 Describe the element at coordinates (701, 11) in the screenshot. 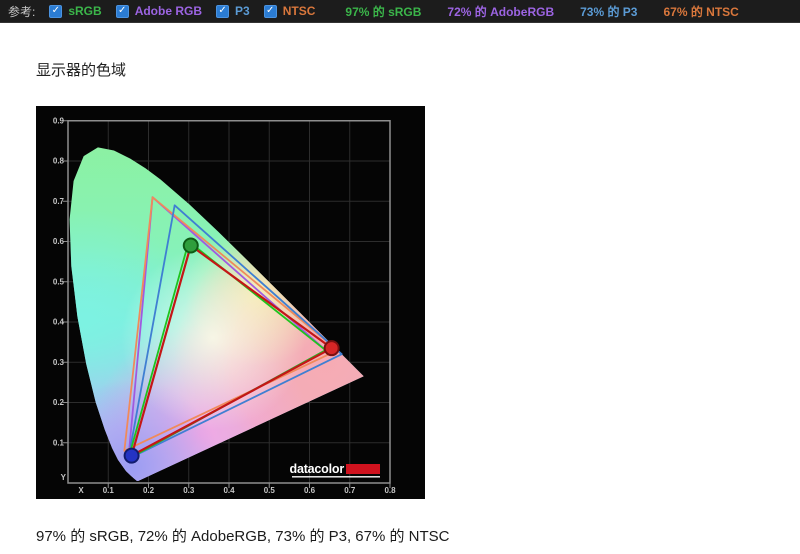

I see `gamut-result-ntsc: 67% 的 NTSC` at that location.